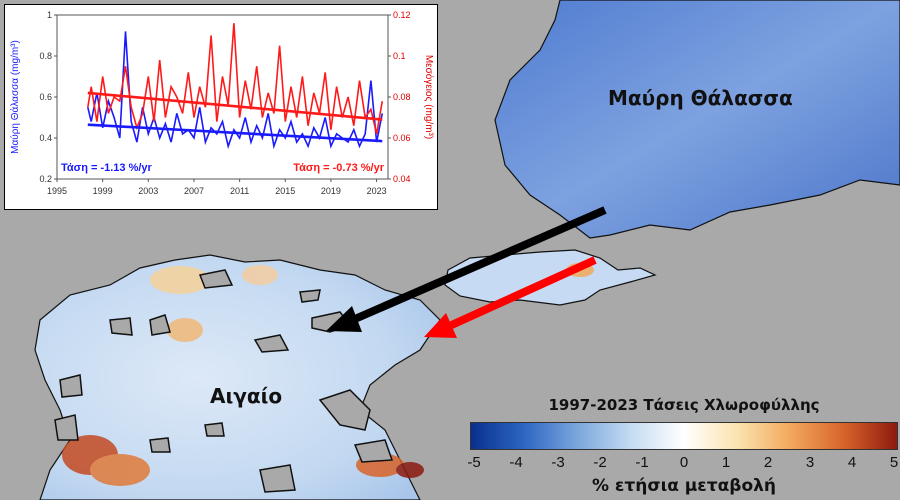 The image size is (900, 500). I want to click on y-left-tick-label: 0.8, so click(45, 56).